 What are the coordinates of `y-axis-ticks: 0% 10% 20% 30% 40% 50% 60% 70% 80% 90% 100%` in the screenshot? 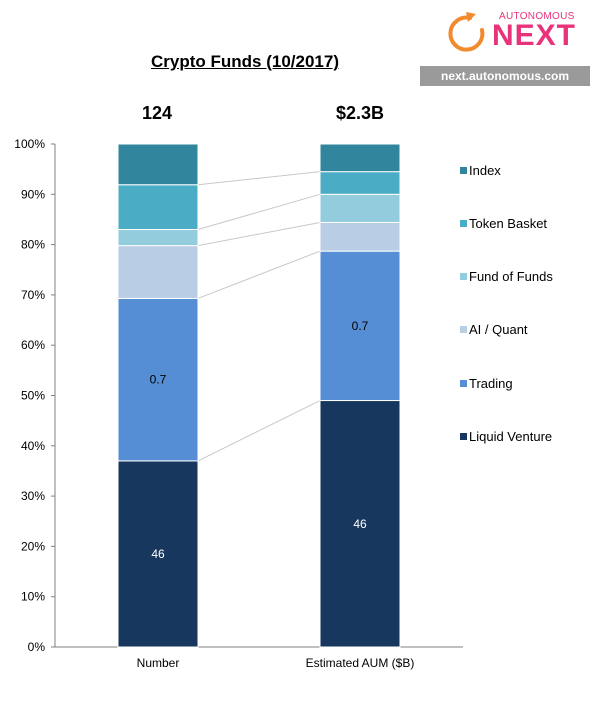 It's located at (34, 395).